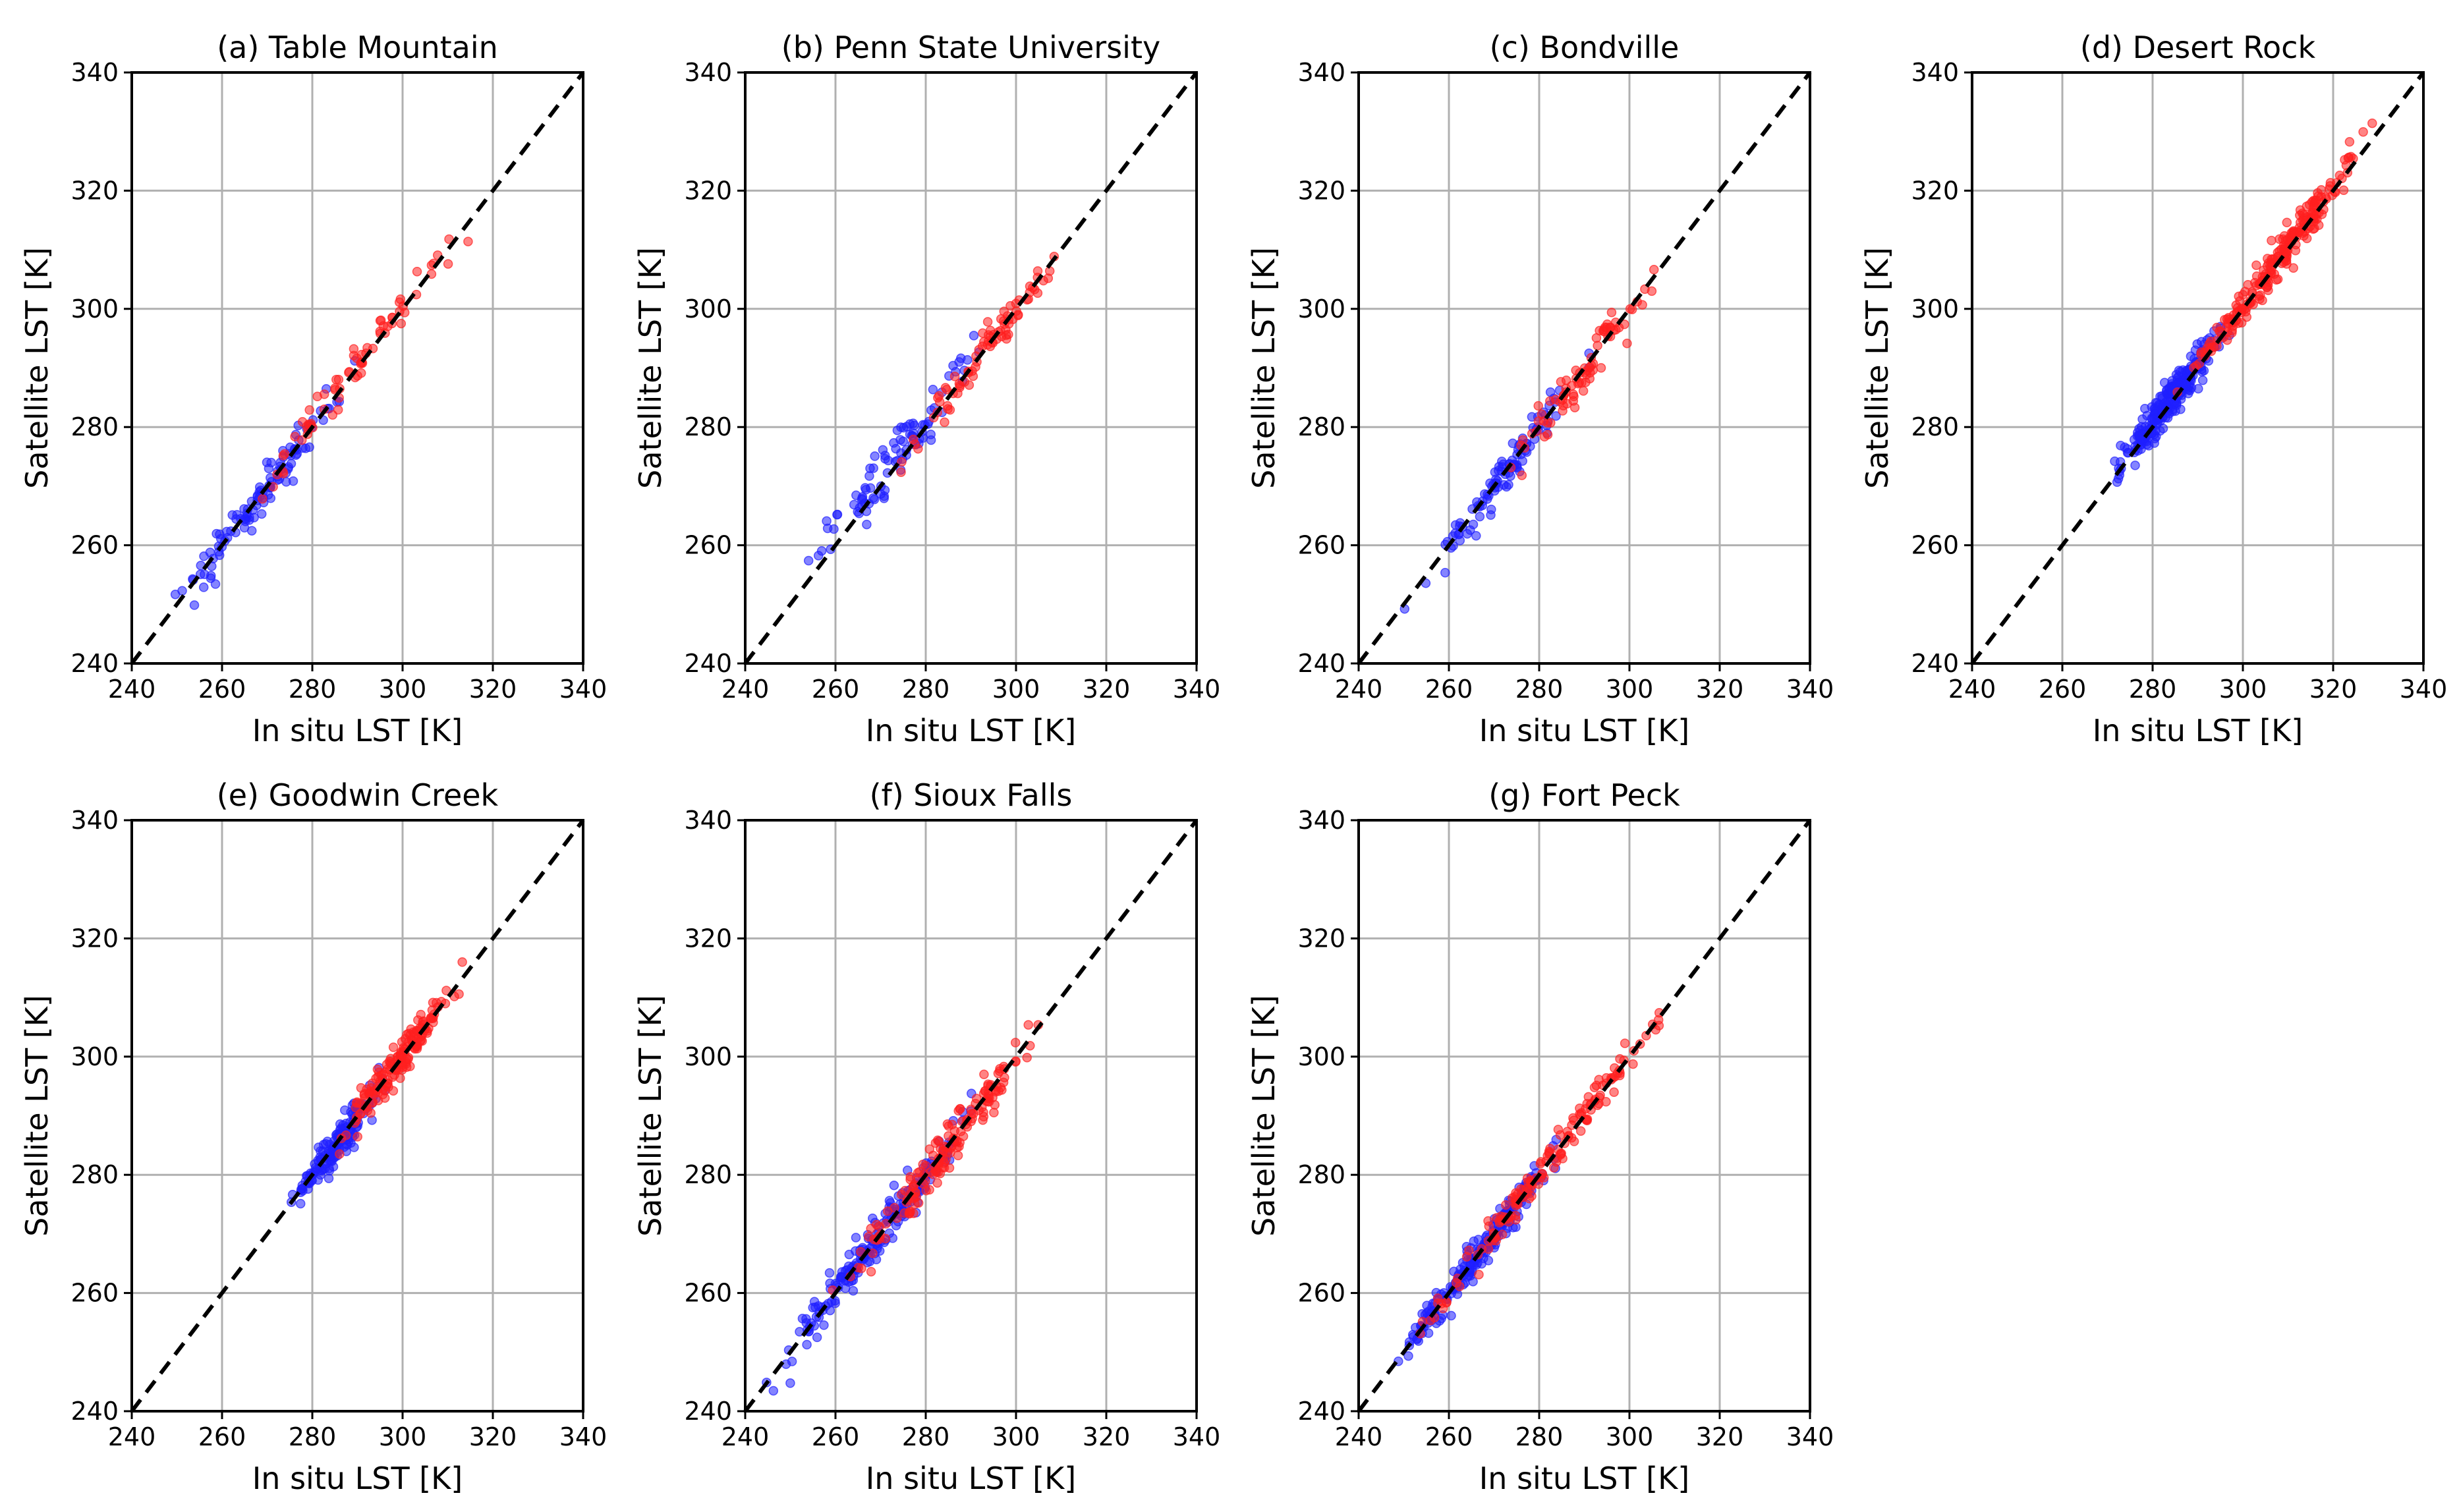 The image size is (2459, 1512). I want to click on chart-title: (b) Penn State University, so click(970, 47).